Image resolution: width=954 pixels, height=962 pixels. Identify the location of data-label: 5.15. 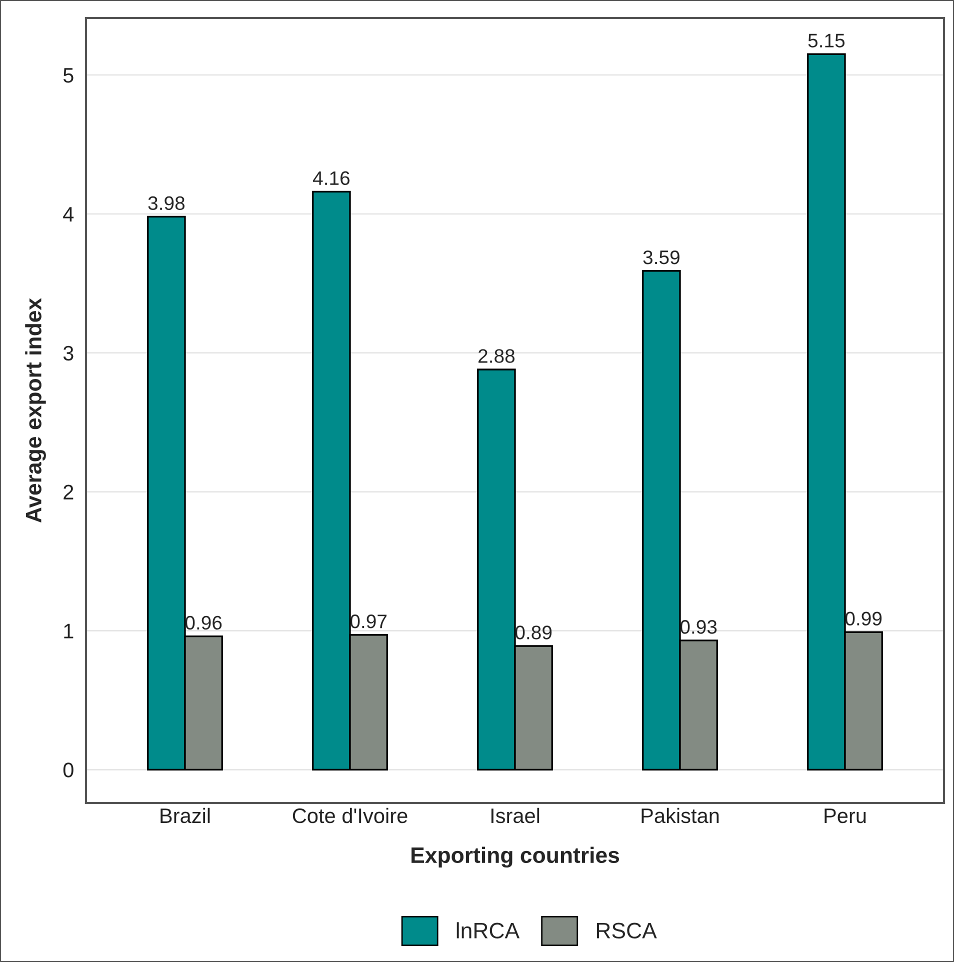
(826, 41).